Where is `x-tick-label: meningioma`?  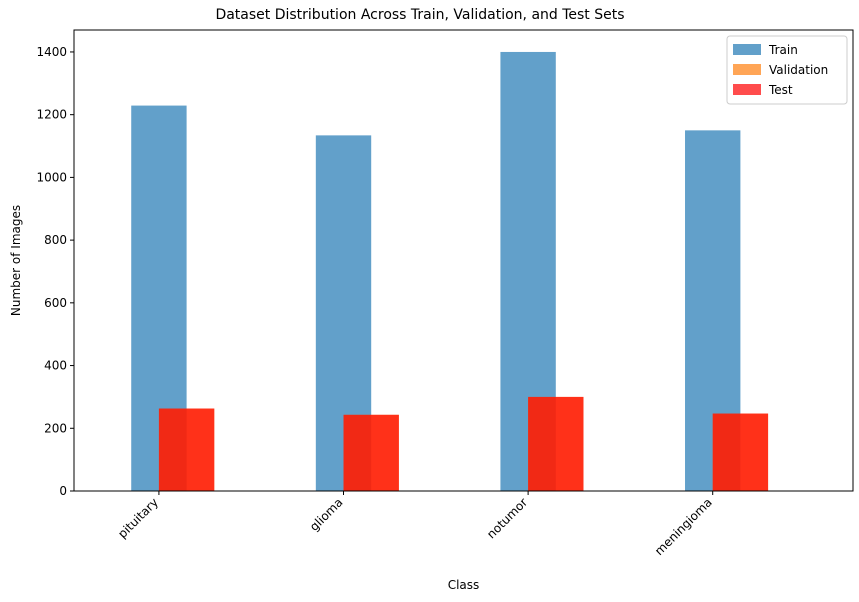
x-tick-label: meningioma is located at coordinates (683, 526).